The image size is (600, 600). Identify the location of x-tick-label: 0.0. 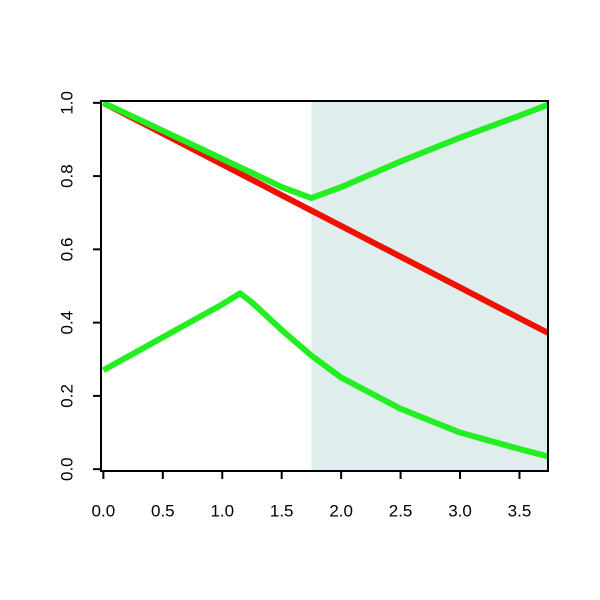
(104, 510).